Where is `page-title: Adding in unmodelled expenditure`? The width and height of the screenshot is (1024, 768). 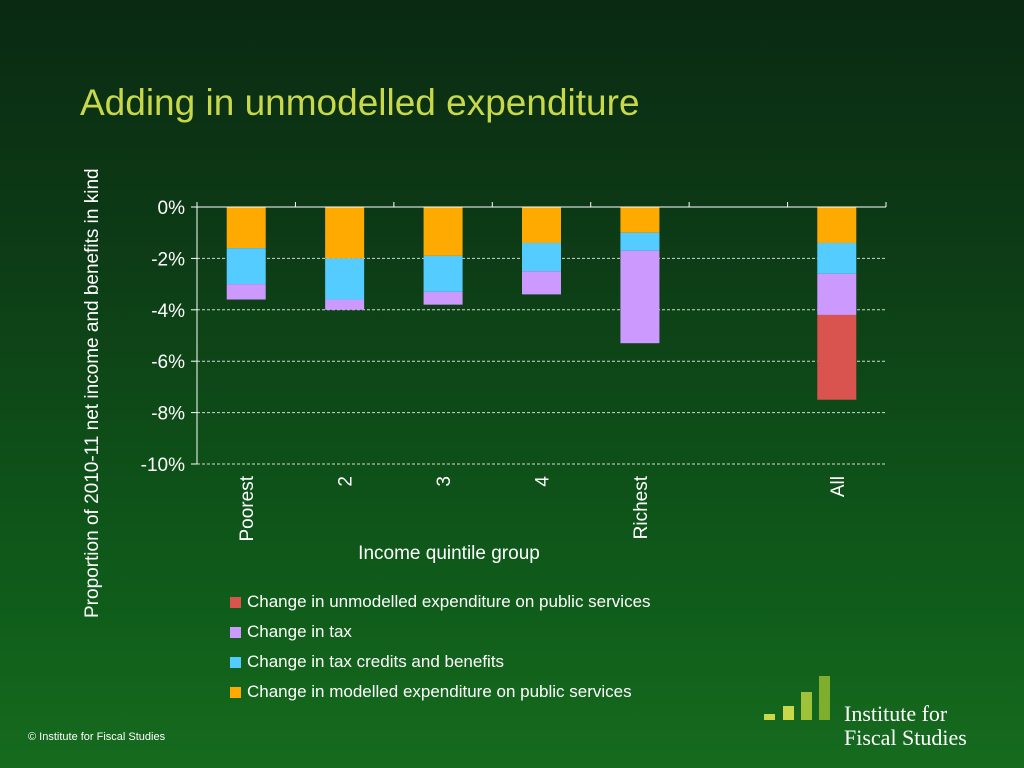 page-title: Adding in unmodelled expenditure is located at coordinates (360, 102).